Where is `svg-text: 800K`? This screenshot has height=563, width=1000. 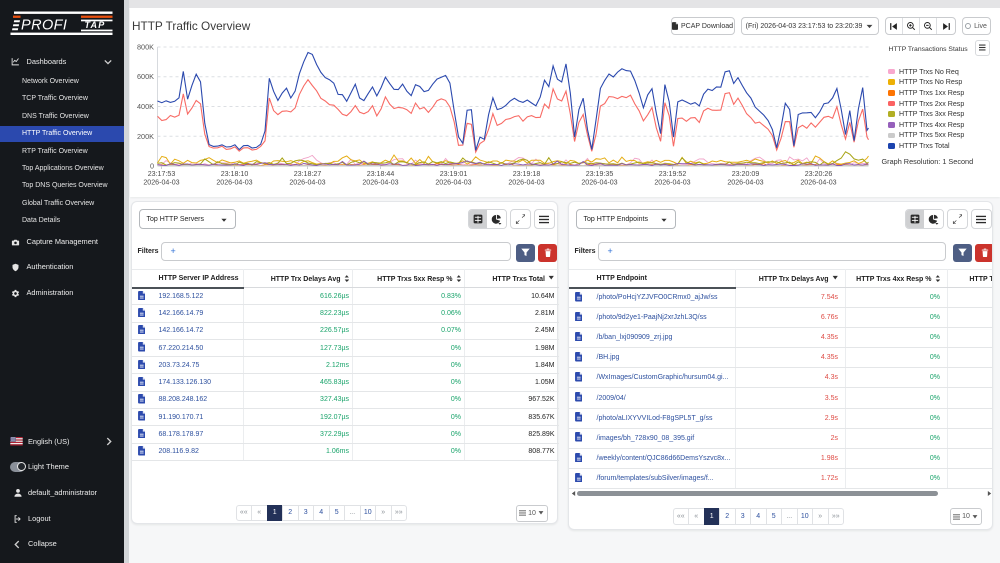 svg-text: 800K is located at coordinates (144, 47).